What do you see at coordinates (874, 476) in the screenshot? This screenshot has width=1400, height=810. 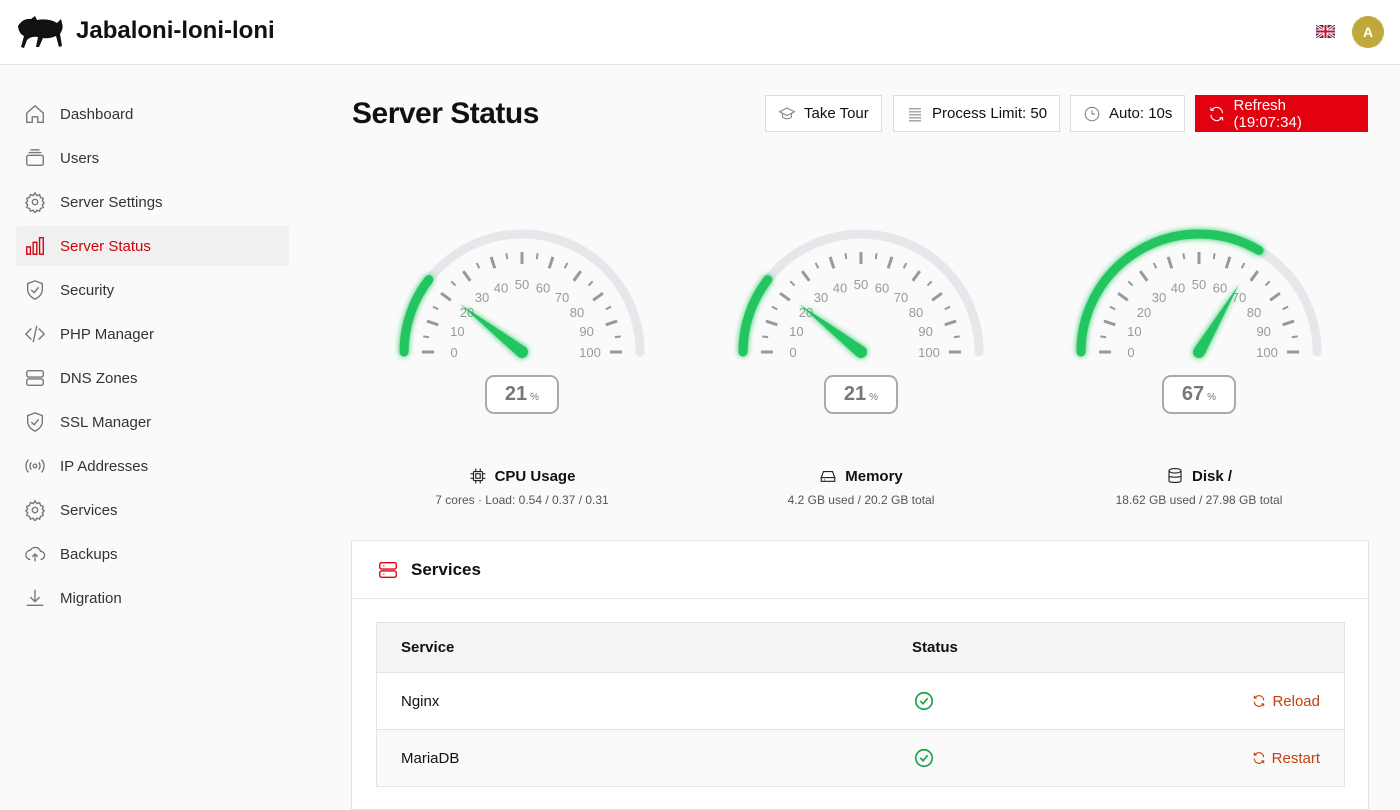 I see `gauge-title: Memory` at bounding box center [874, 476].